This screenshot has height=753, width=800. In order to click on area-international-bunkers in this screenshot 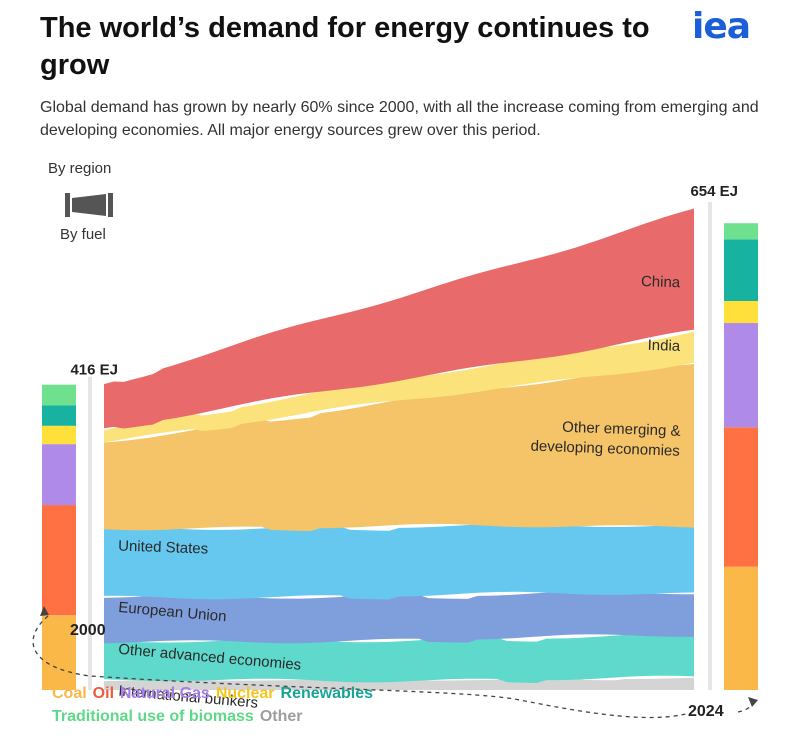, I will do `click(399, 683)`.